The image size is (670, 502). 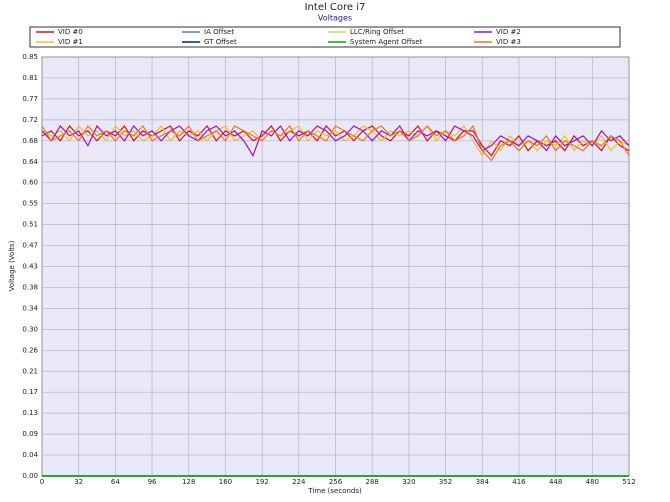 What do you see at coordinates (334, 491) in the screenshot?
I see `x-axis-label: Time (seconds)` at bounding box center [334, 491].